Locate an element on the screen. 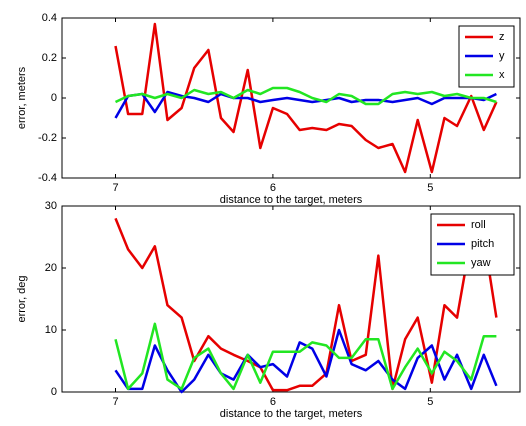 This screenshot has width=526, height=426. y-tick-label: 0.2 is located at coordinates (49, 58).